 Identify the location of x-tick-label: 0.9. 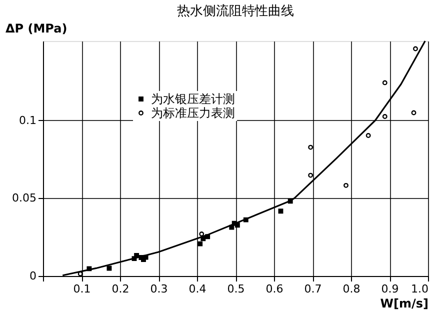
(390, 289).